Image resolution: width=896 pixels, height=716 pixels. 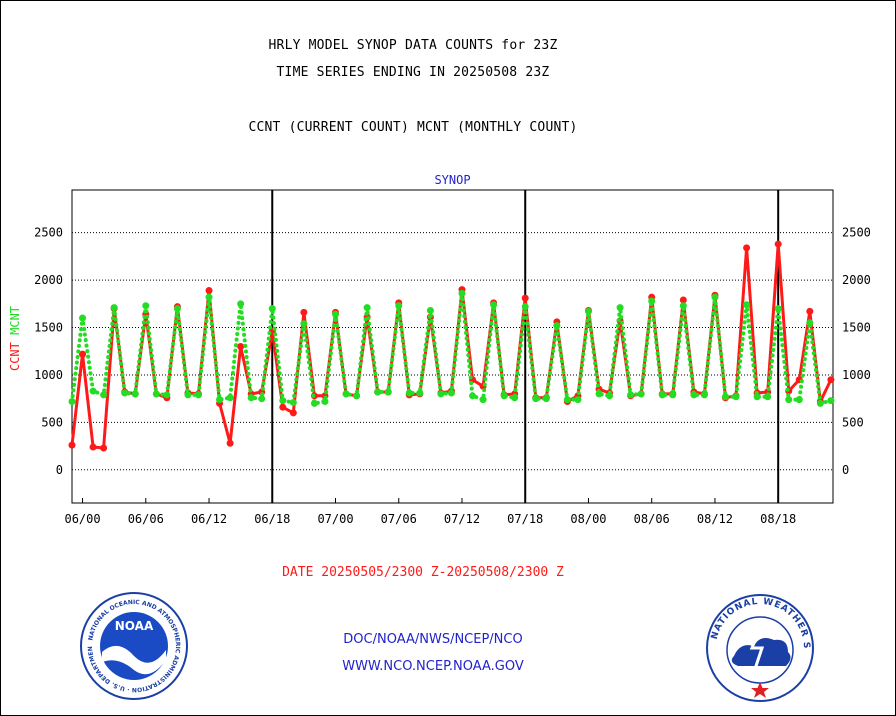 What do you see at coordinates (853, 422) in the screenshot?
I see `y-tick-label-right: 500` at bounding box center [853, 422].